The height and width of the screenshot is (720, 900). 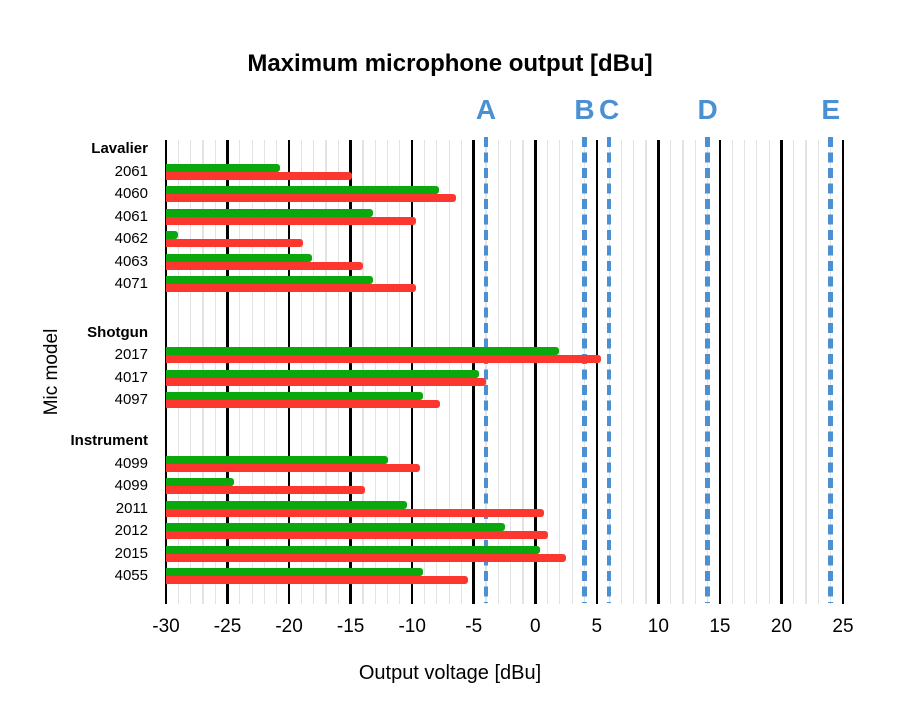 What do you see at coordinates (609, 109) in the screenshot?
I see `reference-line-label-C: C` at bounding box center [609, 109].